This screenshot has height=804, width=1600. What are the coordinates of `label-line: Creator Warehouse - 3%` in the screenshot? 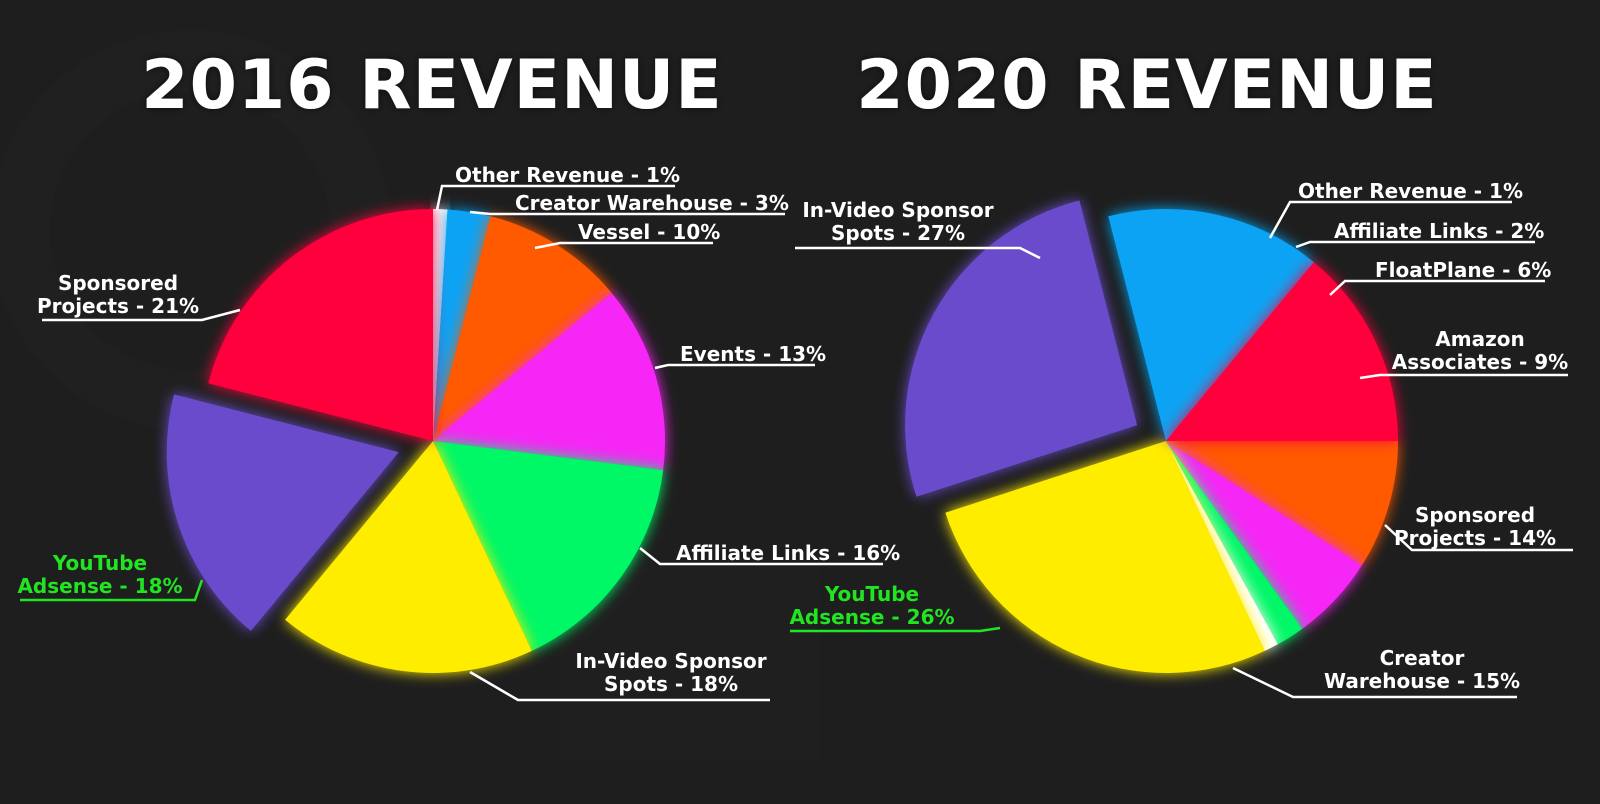 It's located at (652, 203).